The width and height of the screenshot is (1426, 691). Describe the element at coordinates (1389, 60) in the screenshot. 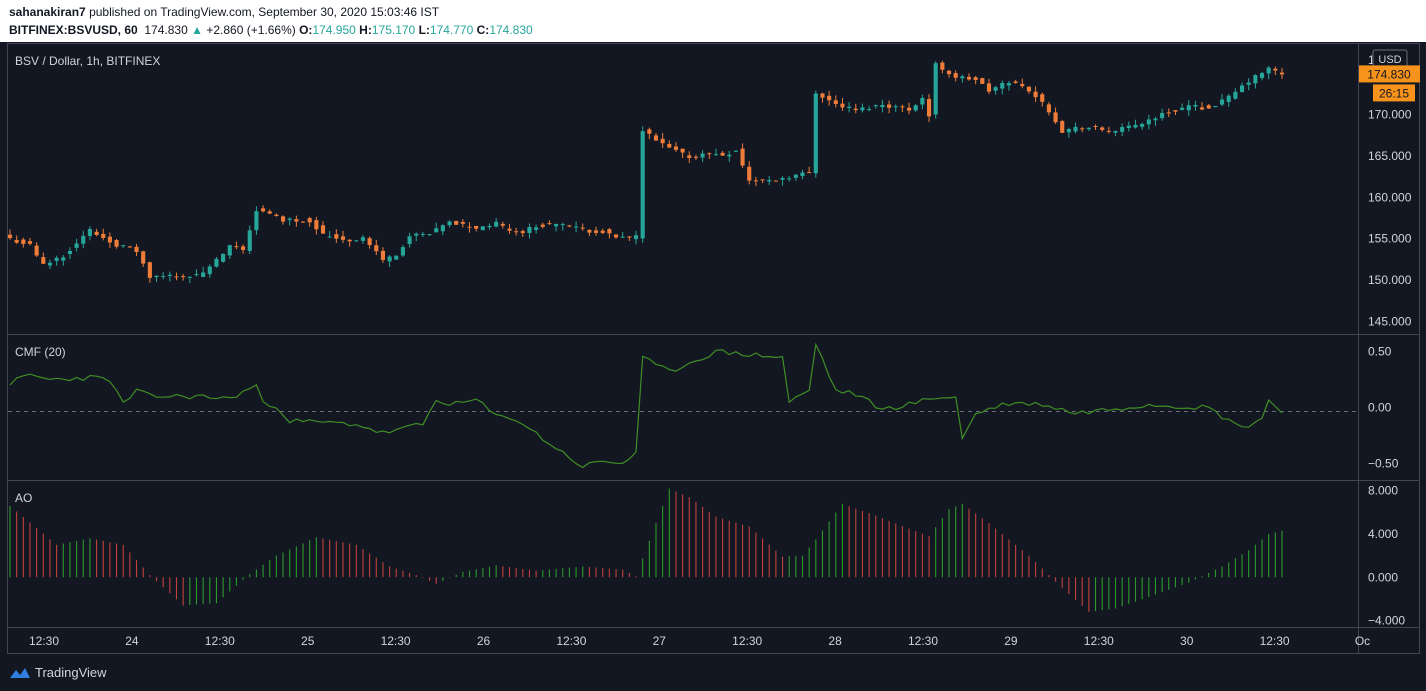

I see `currency-label: USD` at that location.